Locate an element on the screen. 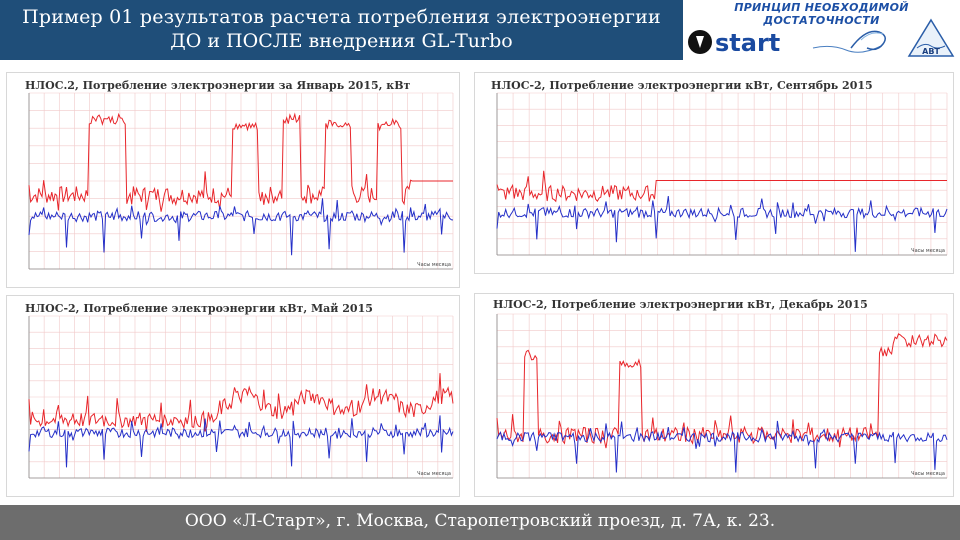 This screenshot has width=960, height=540. slide-title-line2: ДО и ПОСЛЕ внедрения GL-Turbo is located at coordinates (341, 41).